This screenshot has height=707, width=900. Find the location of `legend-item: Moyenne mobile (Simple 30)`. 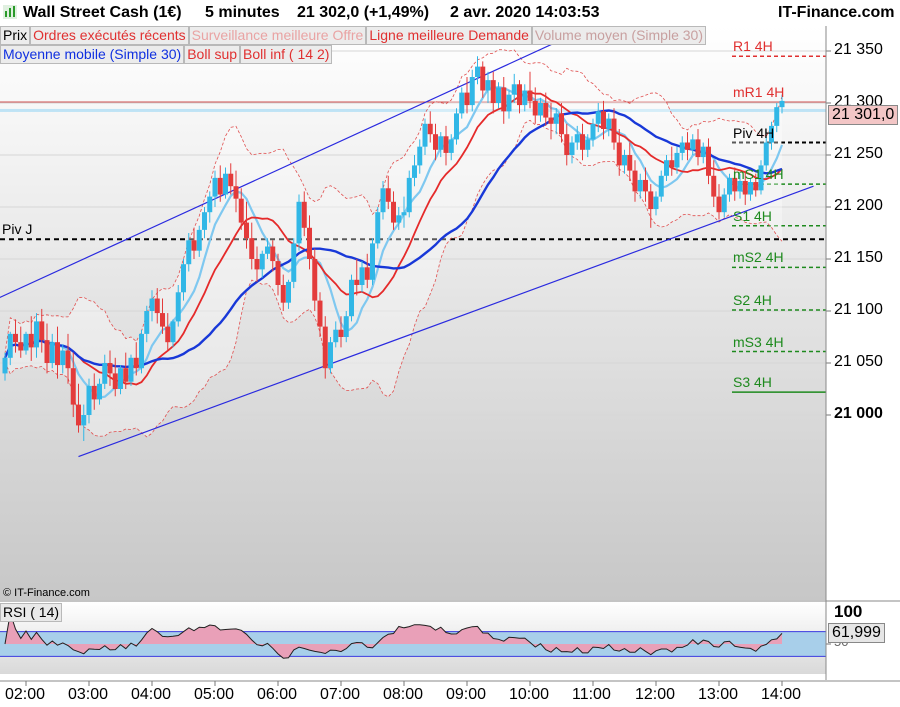

legend-item: Moyenne mobile (Simple 30) is located at coordinates (92, 54).